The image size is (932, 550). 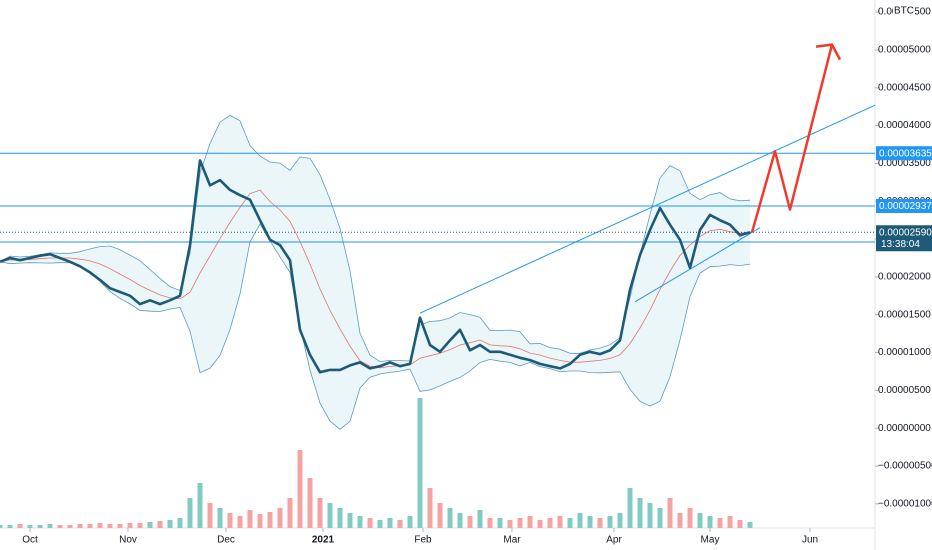 I want to click on current-price-box, so click(x=904, y=238).